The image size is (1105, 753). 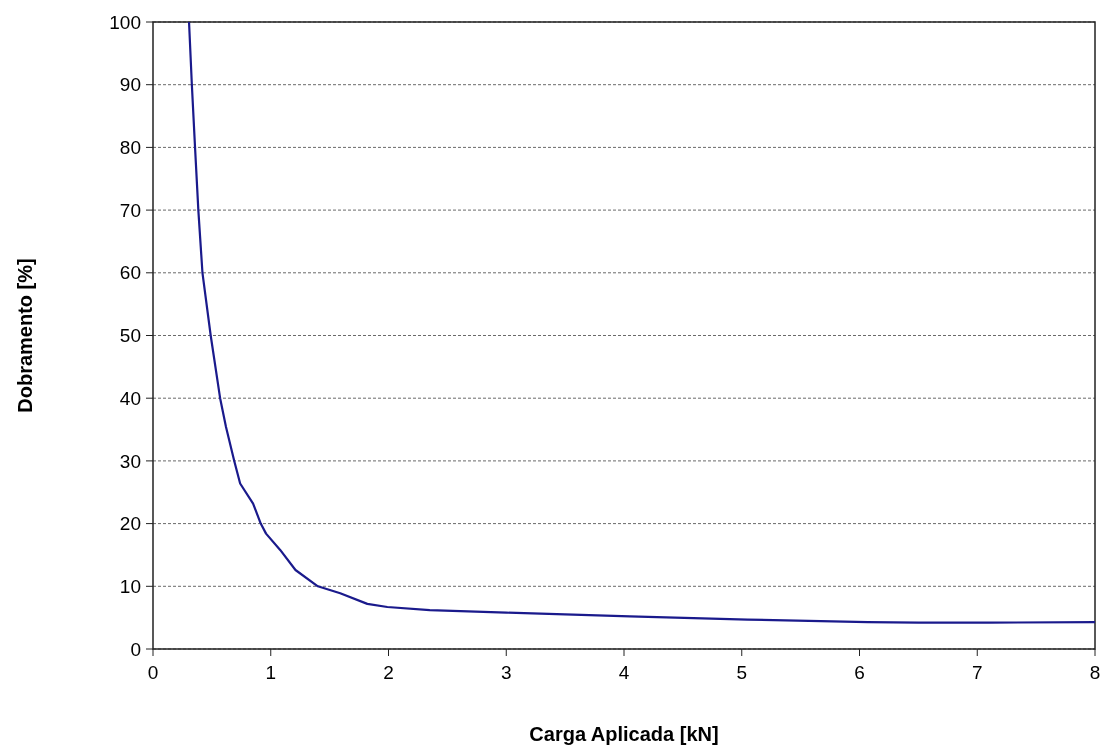 What do you see at coordinates (977, 672) in the screenshot?
I see `x-tick-label: 7` at bounding box center [977, 672].